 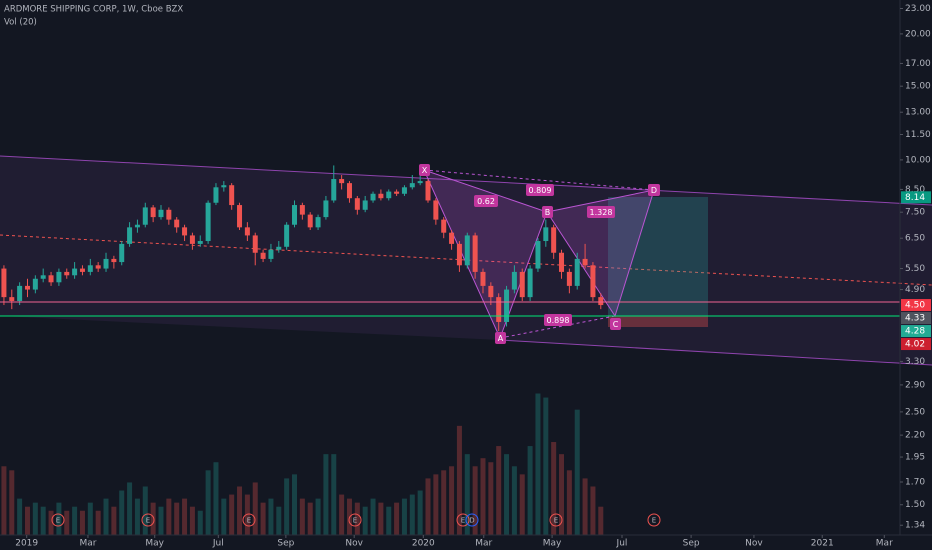 I want to click on y-tick-label: 17.00, so click(x=918, y=64).